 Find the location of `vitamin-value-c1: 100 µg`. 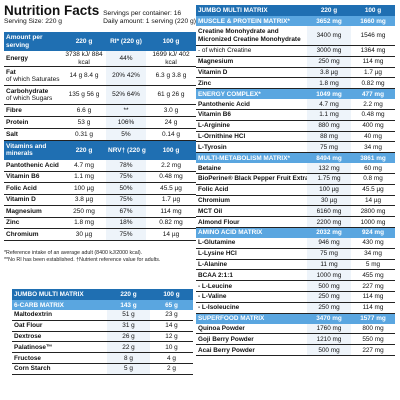

vitamin-value-c1: 100 µg is located at coordinates (84, 188).